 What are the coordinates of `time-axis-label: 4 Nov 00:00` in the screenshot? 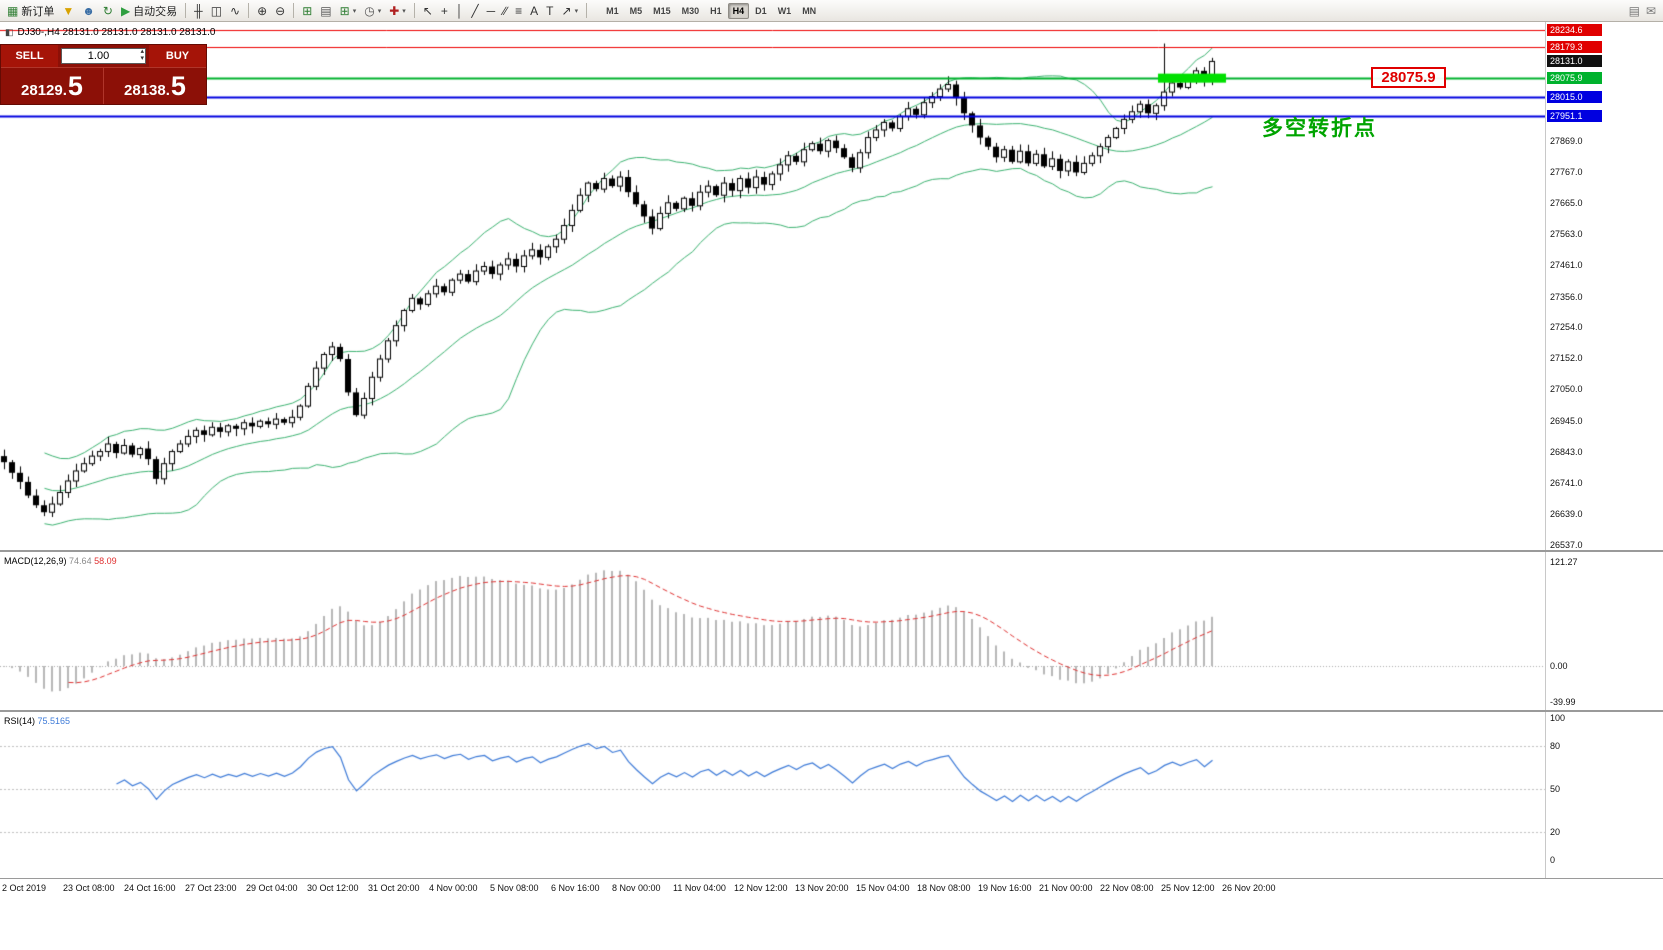 It's located at (453, 888).